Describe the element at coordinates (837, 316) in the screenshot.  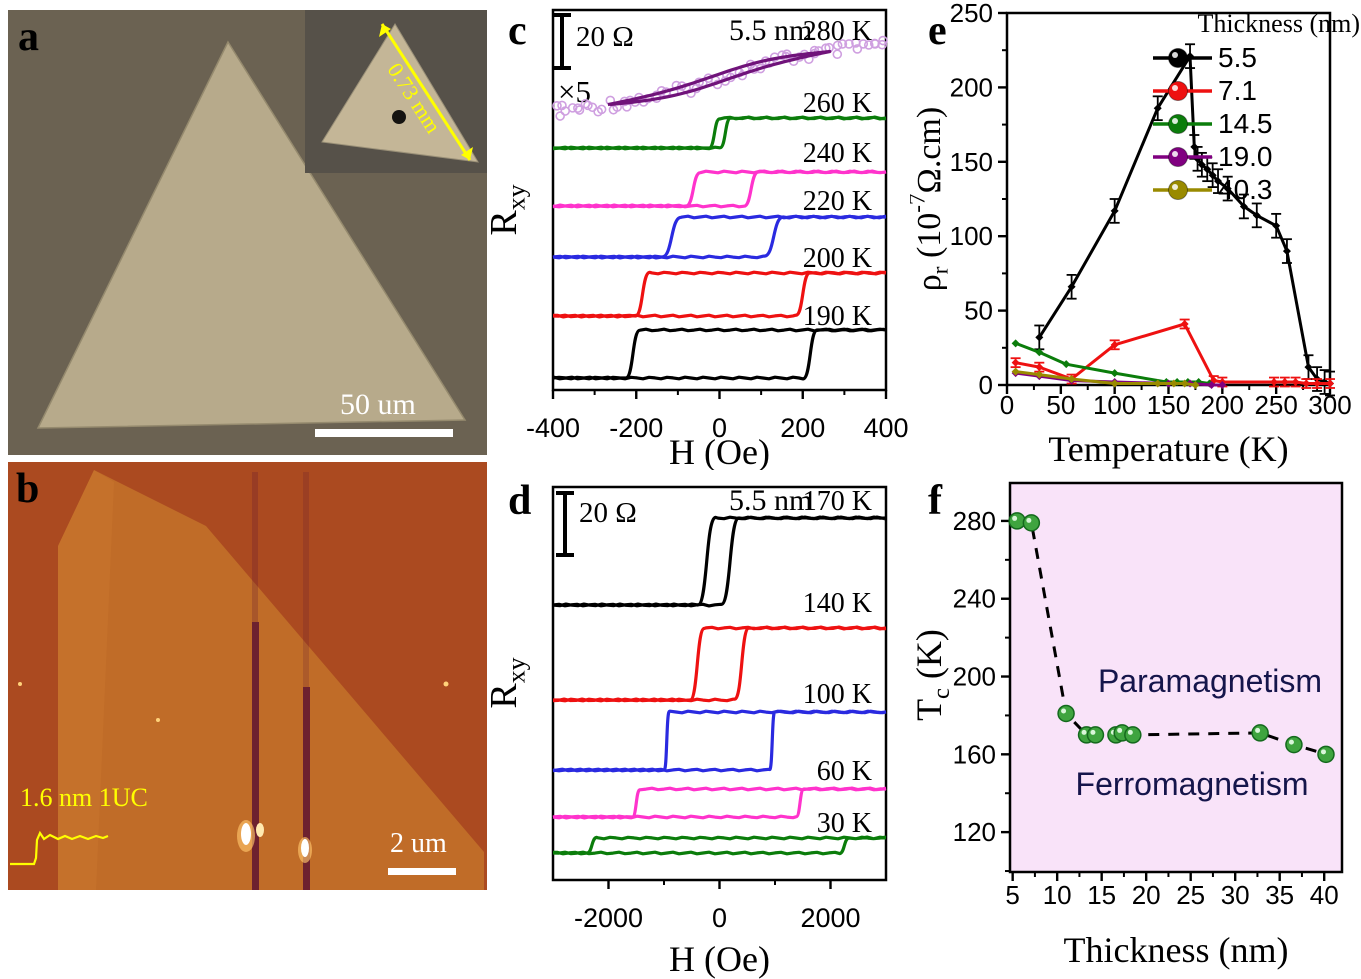
I see `temperature-label: 190 K` at that location.